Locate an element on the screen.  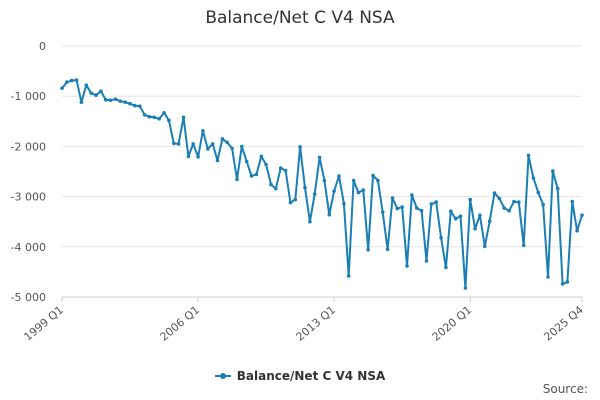
legend: Balance/Net C V4 NSA is located at coordinates (300, 374).